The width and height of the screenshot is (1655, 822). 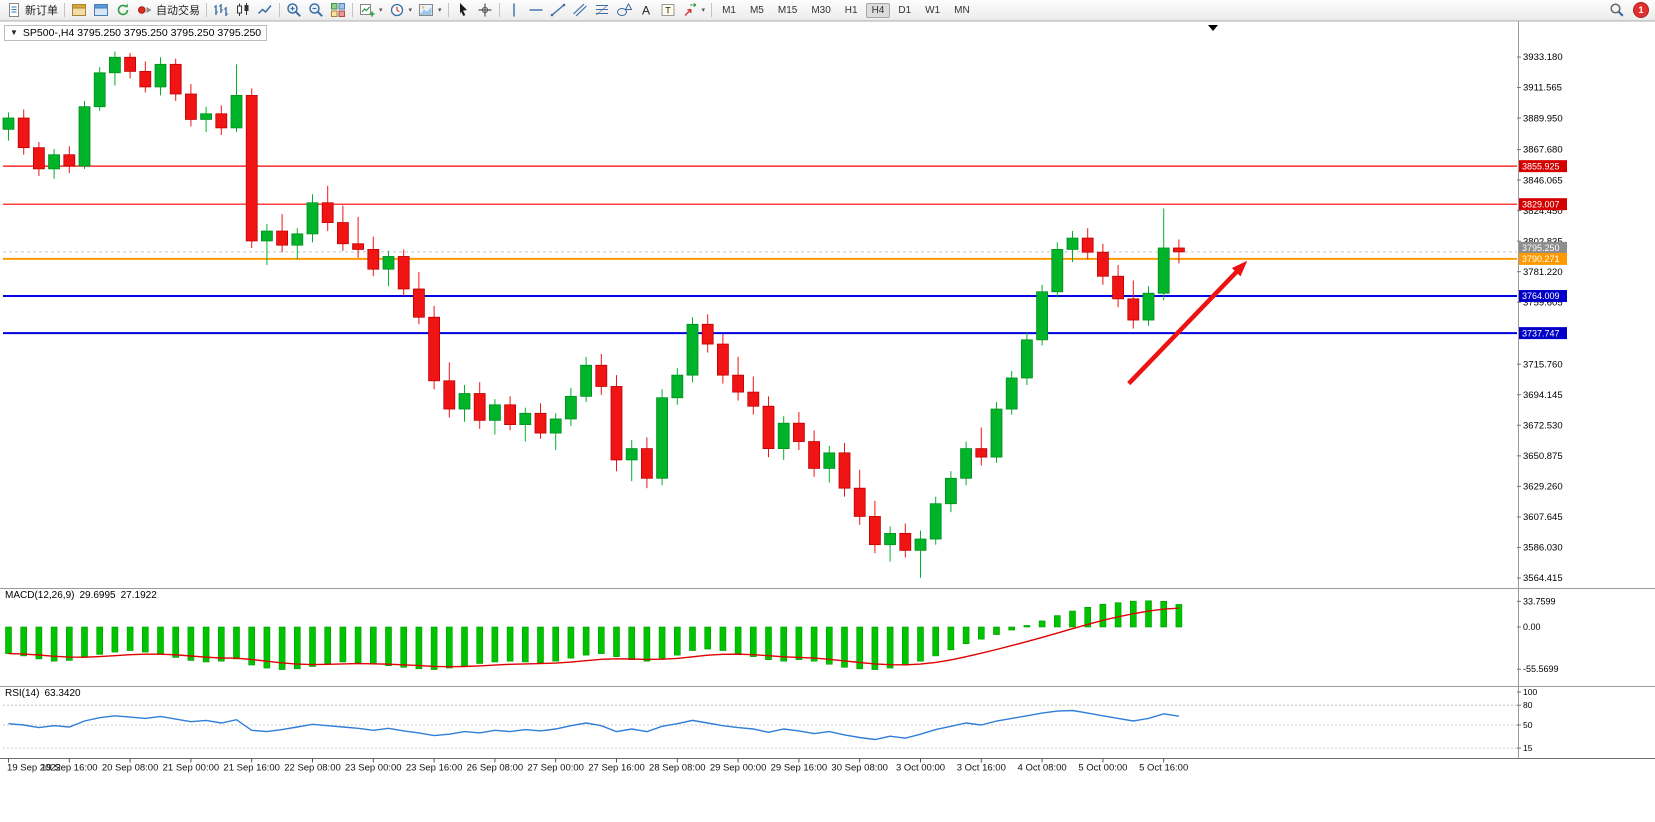 I want to click on timeframe-h4: H4, so click(x=878, y=10).